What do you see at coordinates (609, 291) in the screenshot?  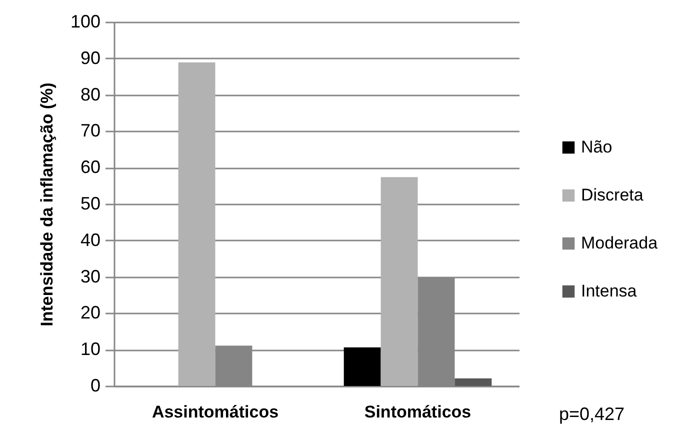 I see `legend-label: Intensa` at bounding box center [609, 291].